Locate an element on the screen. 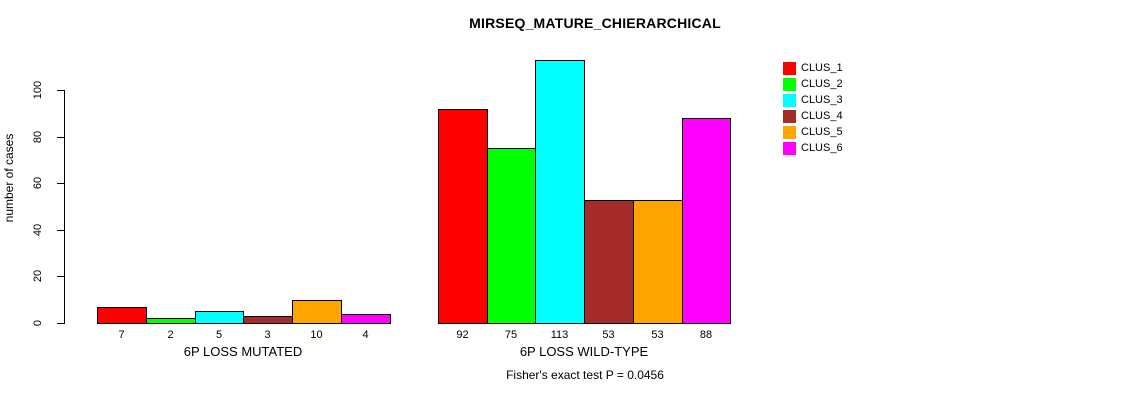  legend-label: CLUS_3 is located at coordinates (822, 100).